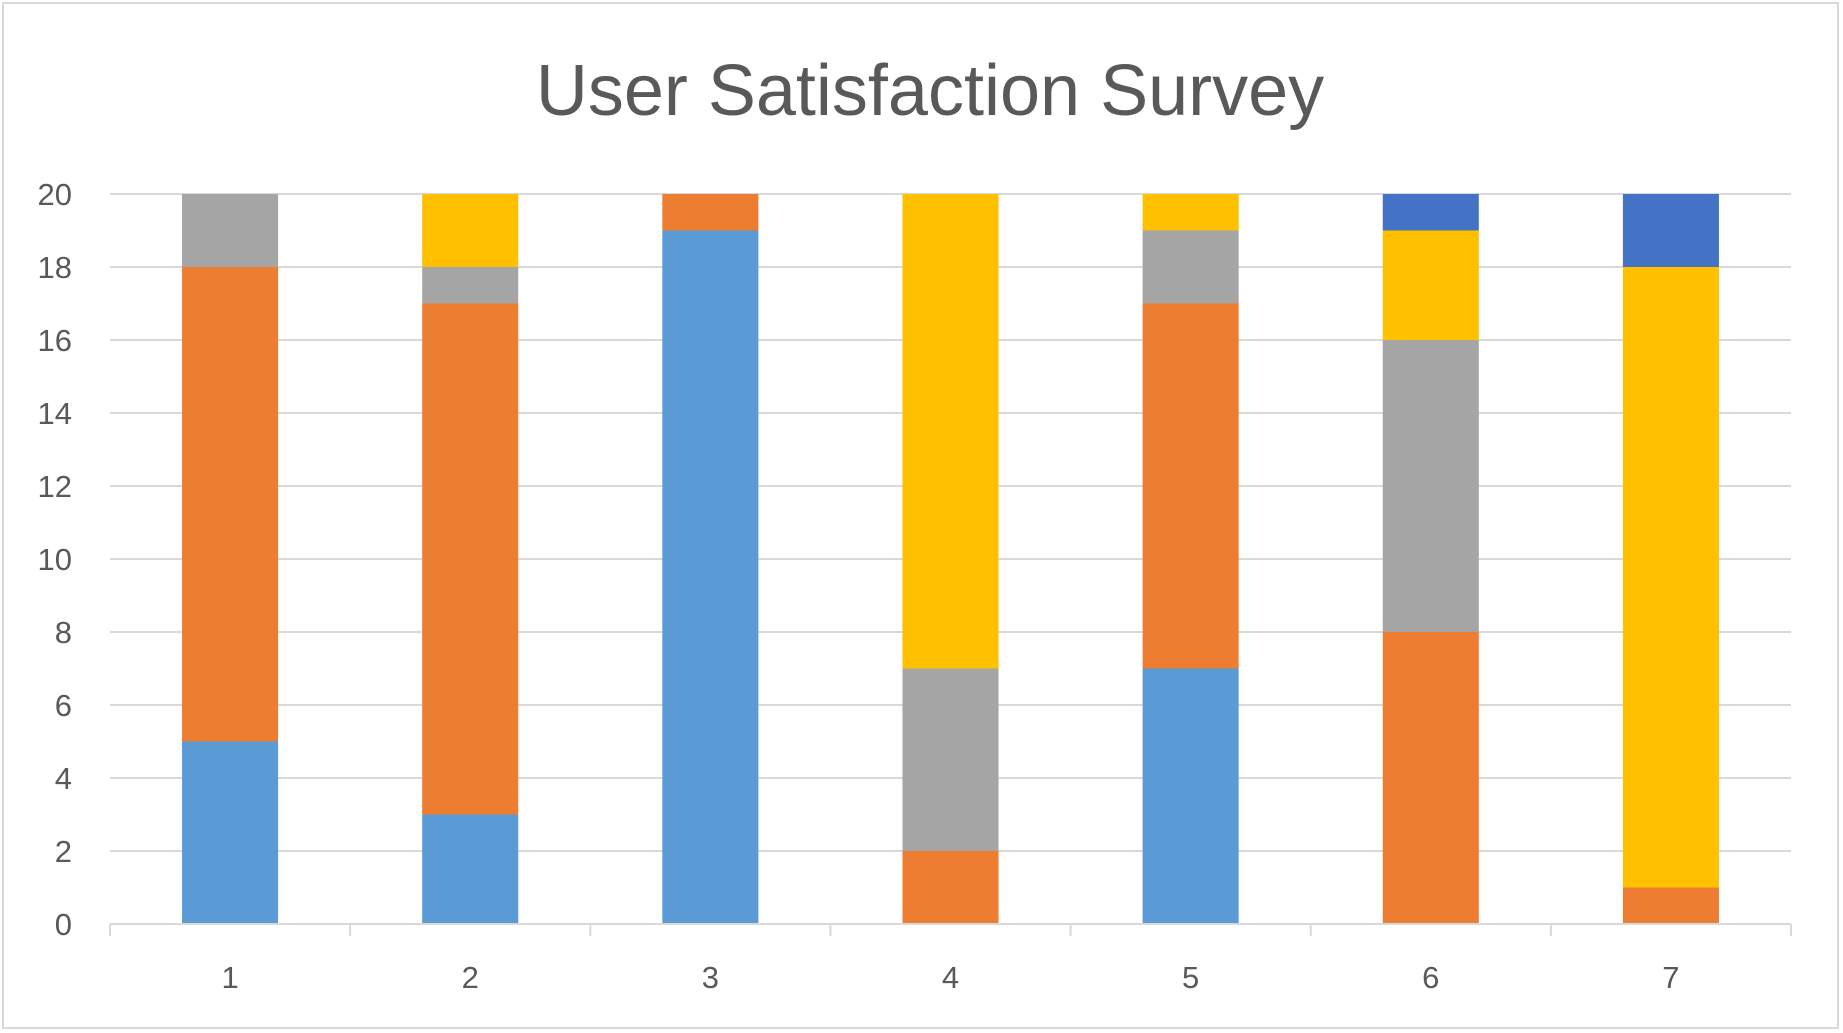 This screenshot has width=1843, height=1033. What do you see at coordinates (55, 267) in the screenshot?
I see `y-tick-label: 18` at bounding box center [55, 267].